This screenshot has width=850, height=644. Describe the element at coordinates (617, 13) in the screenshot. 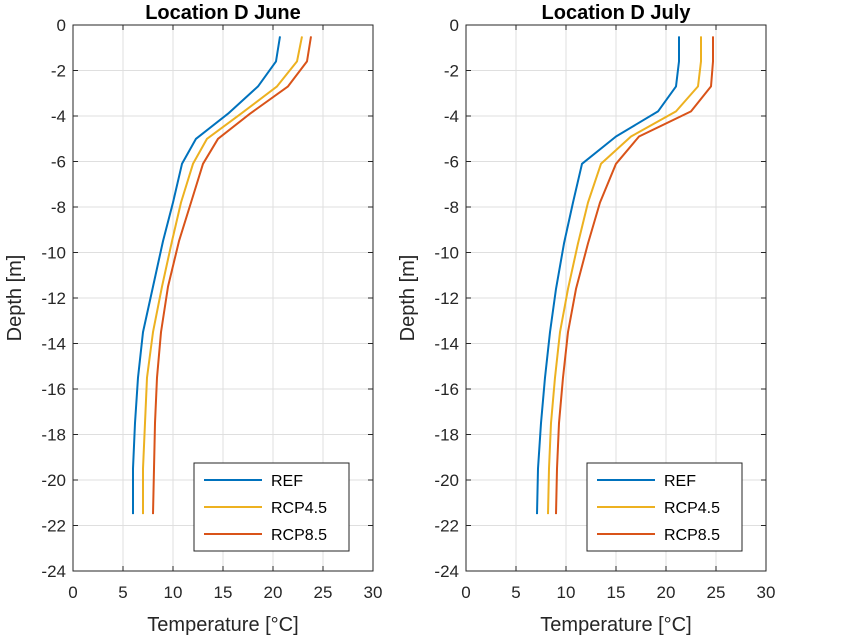

I see `chart-title: Location D July` at that location.